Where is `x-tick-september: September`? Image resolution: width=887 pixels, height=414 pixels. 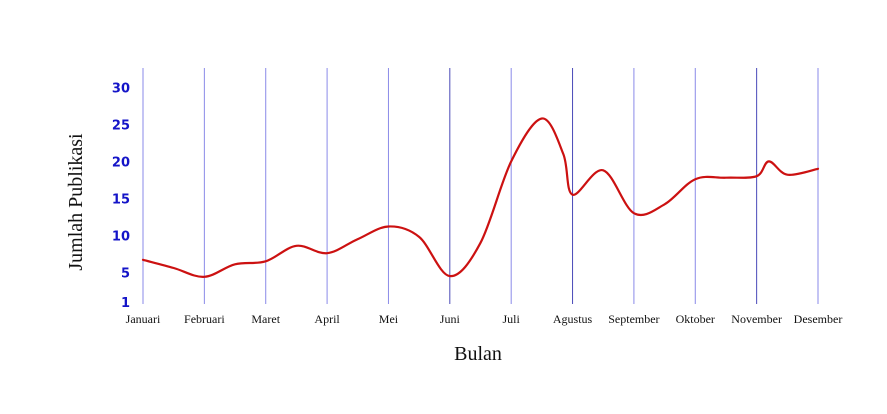
x-tick-september: September is located at coordinates (633, 319).